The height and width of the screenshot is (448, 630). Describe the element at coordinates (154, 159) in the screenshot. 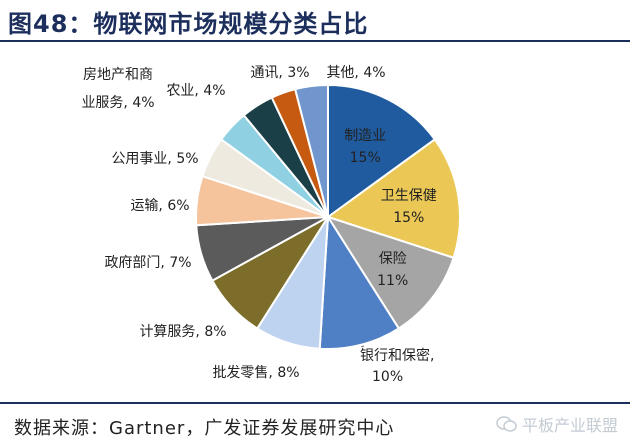

I see `slice-label: 公用事业, 5%` at that location.